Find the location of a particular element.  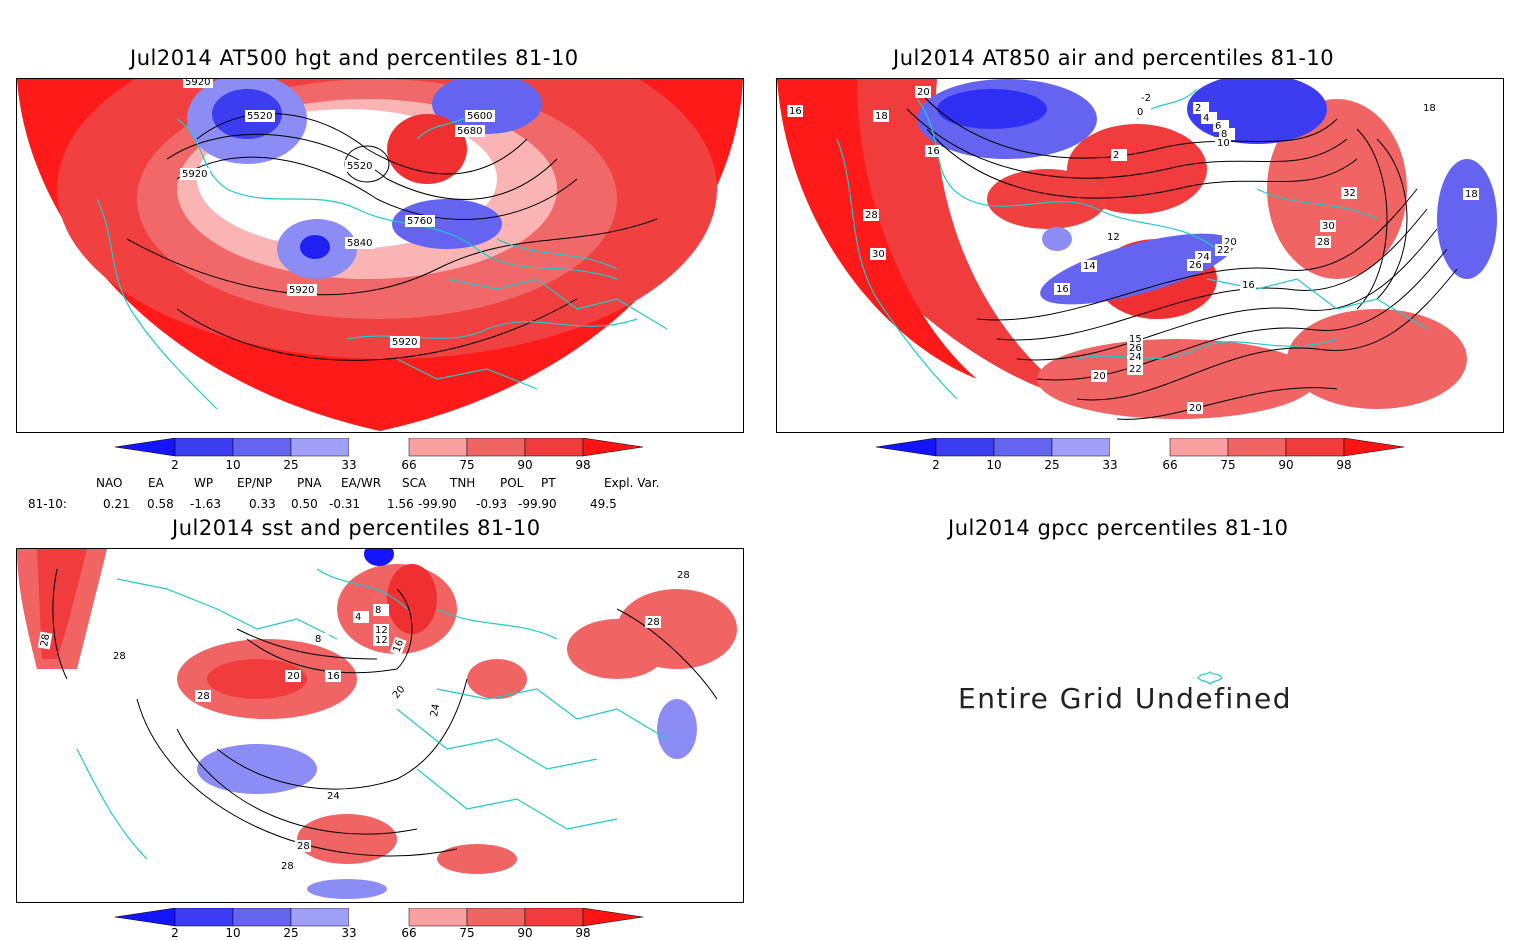

sst-contour-label: 20 is located at coordinates (293, 676).